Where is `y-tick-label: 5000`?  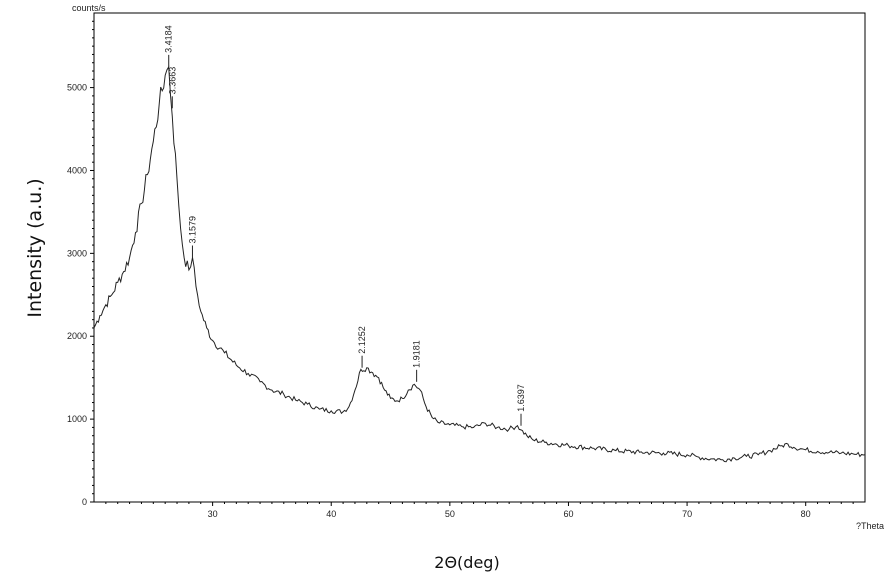
y-tick-label: 5000 is located at coordinates (77, 88).